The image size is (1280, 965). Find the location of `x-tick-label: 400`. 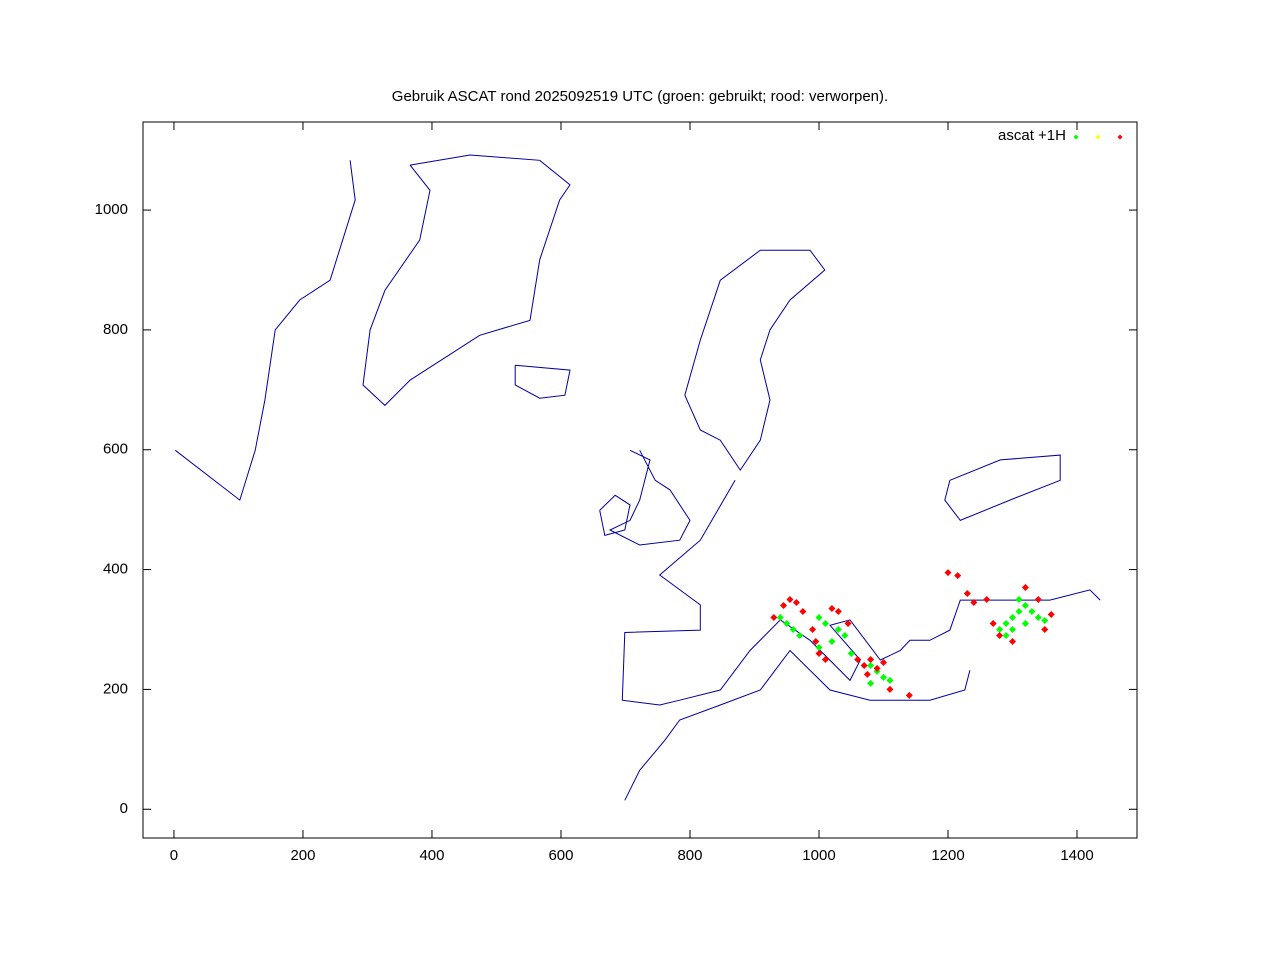

x-tick-label: 400 is located at coordinates (431, 855).